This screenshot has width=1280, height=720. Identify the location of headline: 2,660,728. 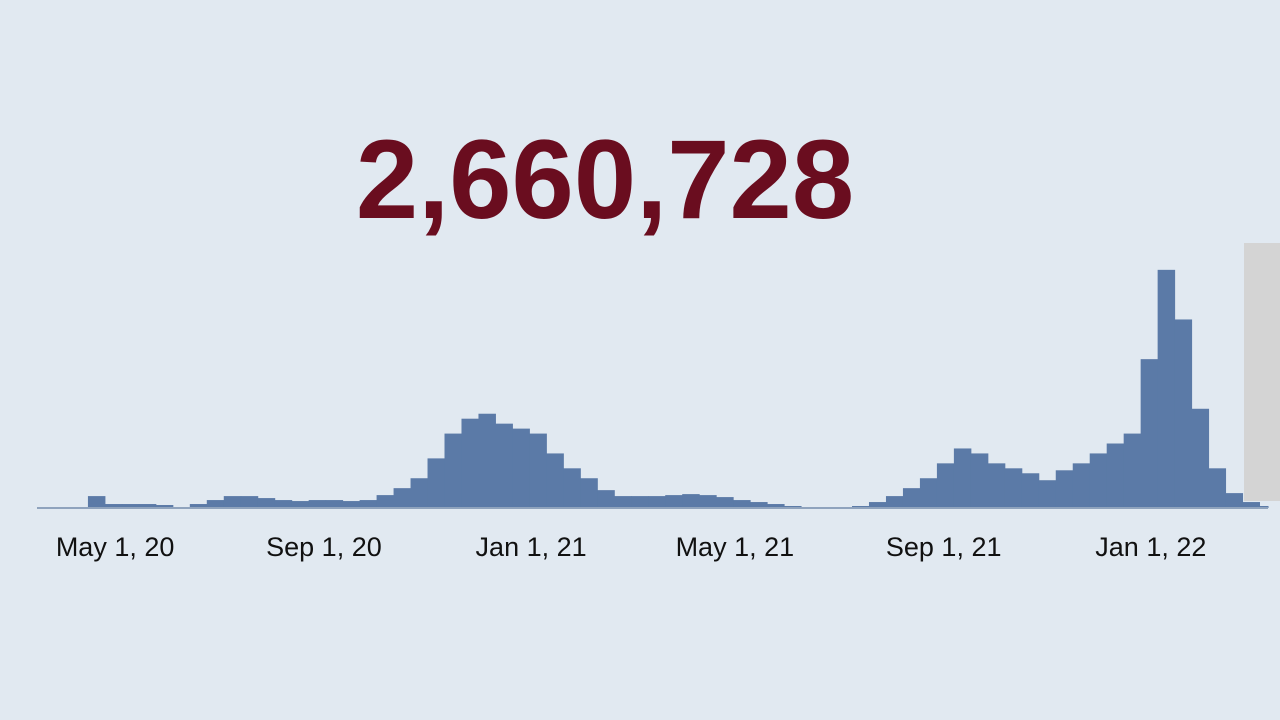
(605, 179).